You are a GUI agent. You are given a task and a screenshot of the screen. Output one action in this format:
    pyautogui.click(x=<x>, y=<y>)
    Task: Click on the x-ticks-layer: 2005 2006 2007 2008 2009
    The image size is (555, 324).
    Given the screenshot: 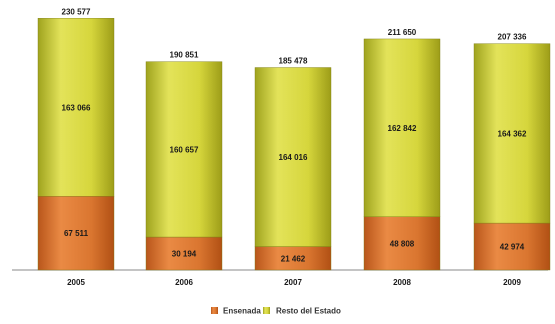 What is the action you would take?
    pyautogui.click(x=294, y=282)
    